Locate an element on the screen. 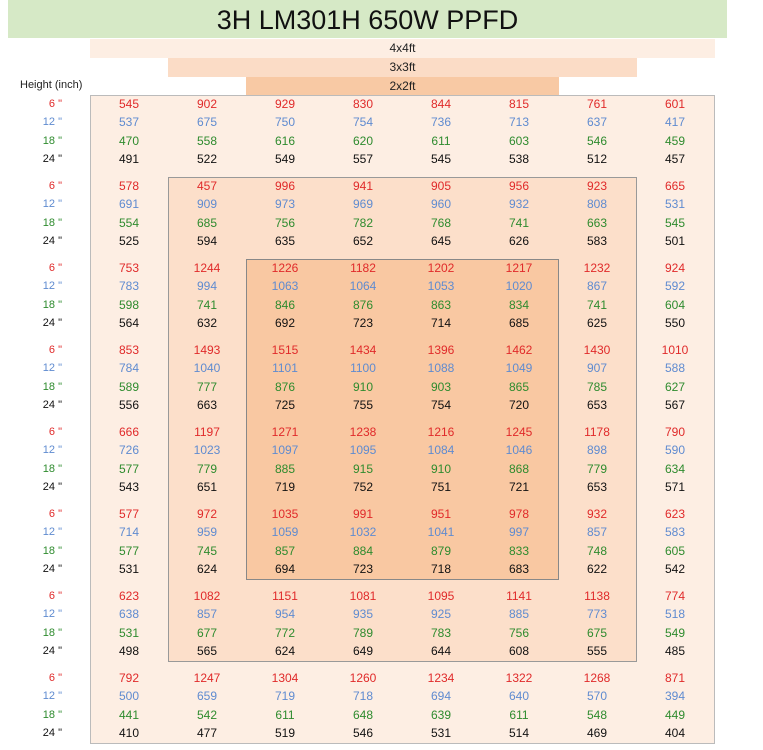  zone-label: 2x2ft is located at coordinates (402, 86).